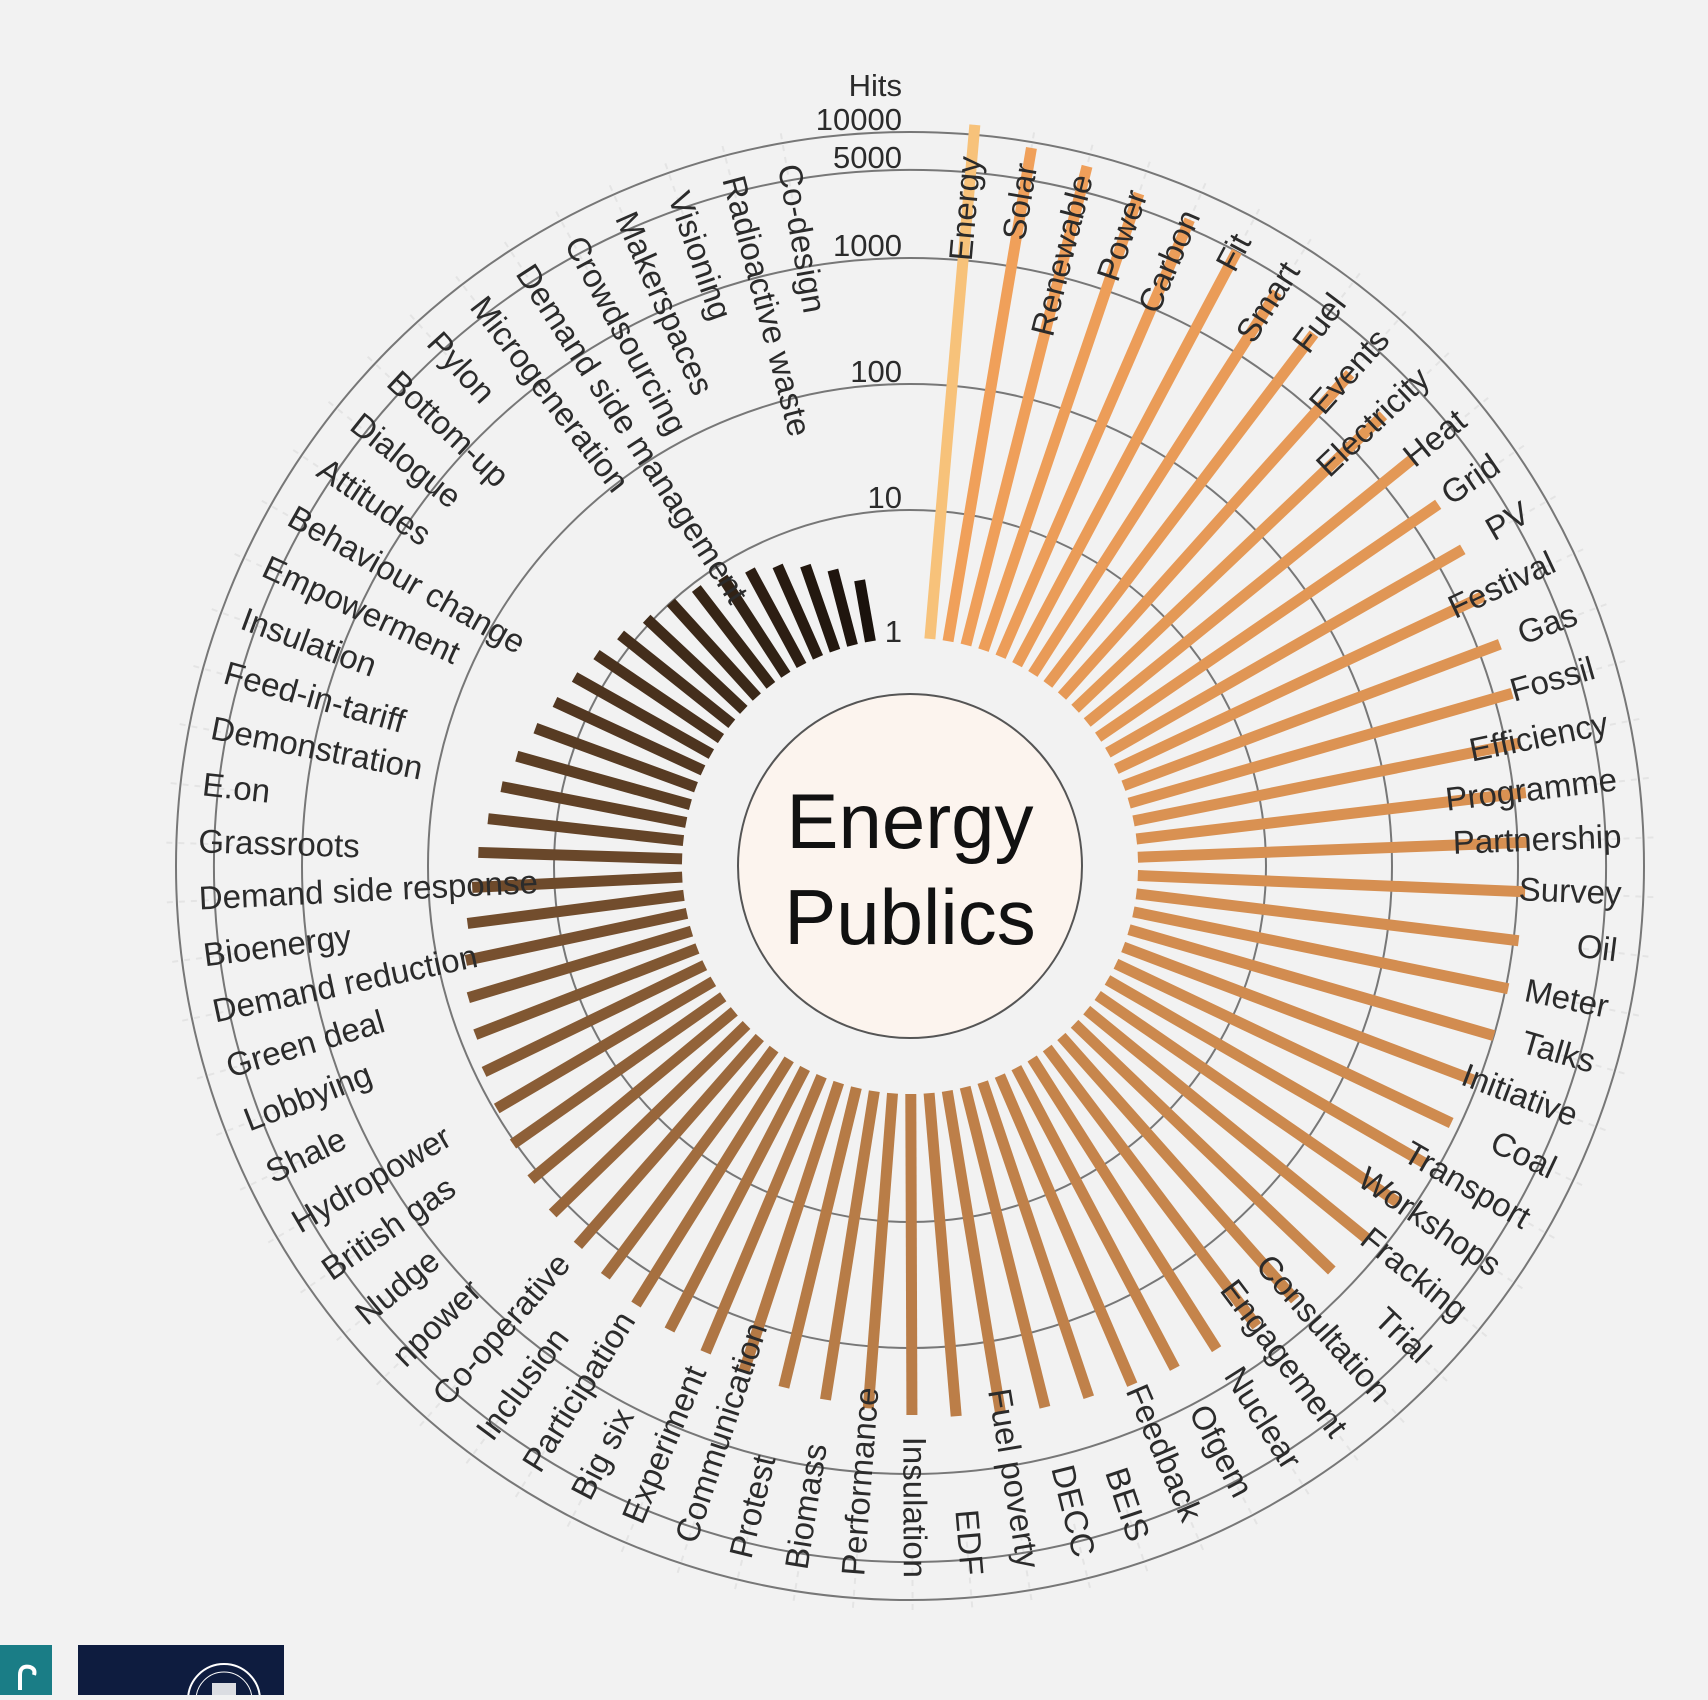 The image size is (1708, 1700). What do you see at coordinates (1537, 838) in the screenshot?
I see `category-label: Partnership` at bounding box center [1537, 838].